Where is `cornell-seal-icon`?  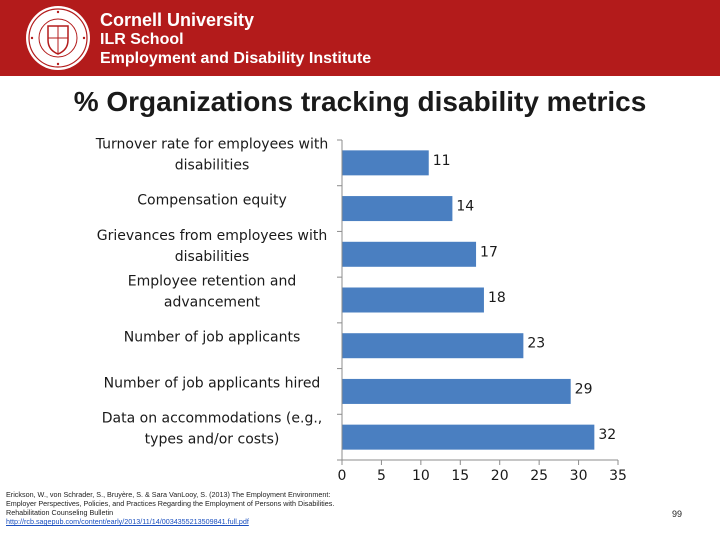 cornell-seal-icon is located at coordinates (58, 38).